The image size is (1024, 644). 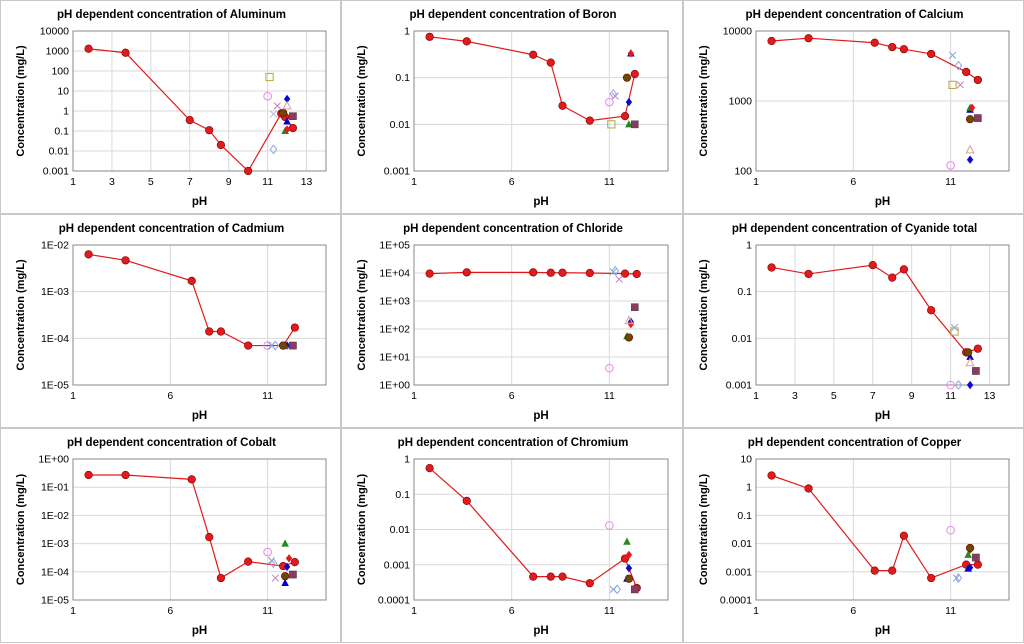 What do you see at coordinates (66, 112) in the screenshot?
I see `y-tick-label: 1` at bounding box center [66, 112].